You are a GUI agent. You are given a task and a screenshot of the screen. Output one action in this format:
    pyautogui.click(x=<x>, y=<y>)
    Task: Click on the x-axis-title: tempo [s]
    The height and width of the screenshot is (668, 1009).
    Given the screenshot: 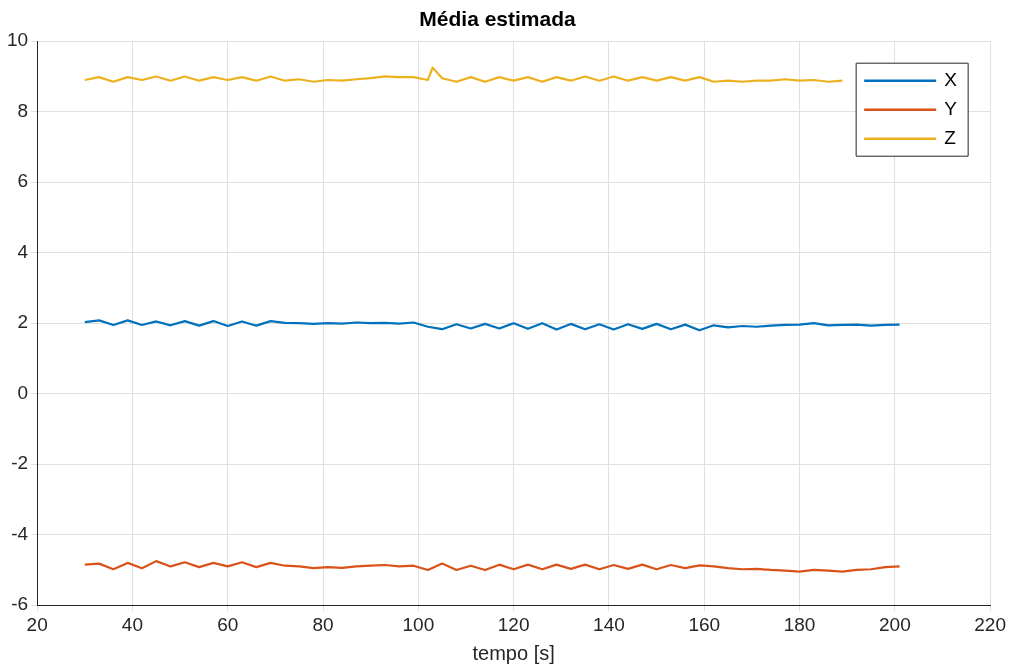 What is the action you would take?
    pyautogui.click(x=513, y=652)
    